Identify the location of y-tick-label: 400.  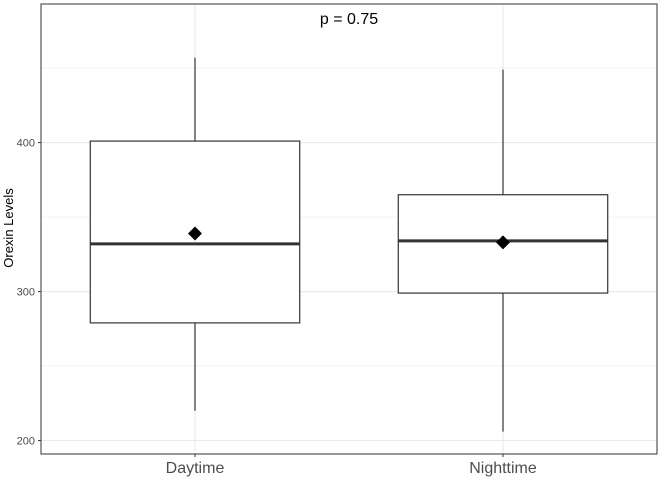
(26, 144).